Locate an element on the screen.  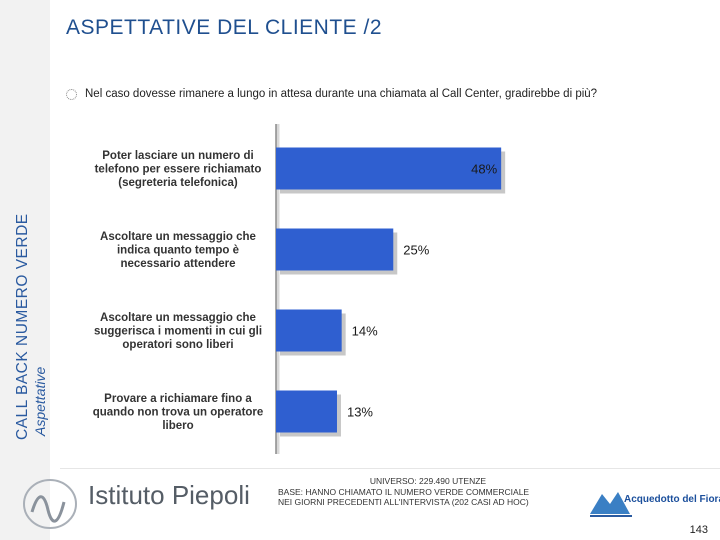
page-title: ASPETTATIVE DEL CLIENTE /2 is located at coordinates (224, 27).